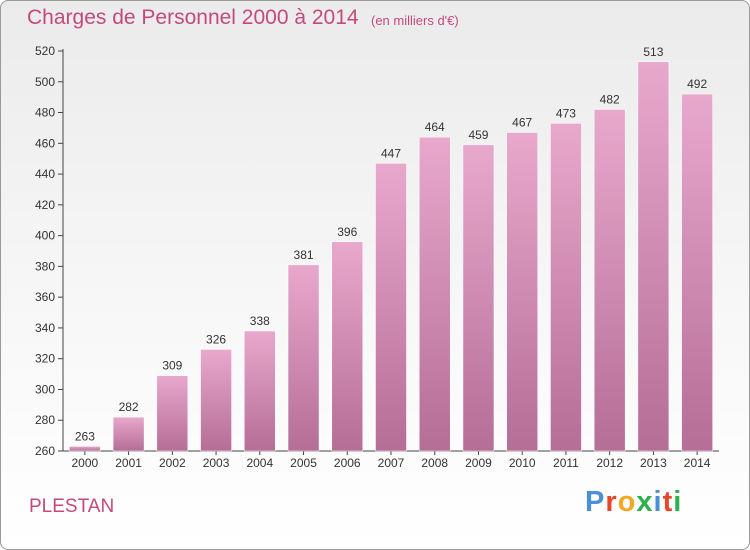  What do you see at coordinates (45, 420) in the screenshot?
I see `y-tick-label: 280` at bounding box center [45, 420].